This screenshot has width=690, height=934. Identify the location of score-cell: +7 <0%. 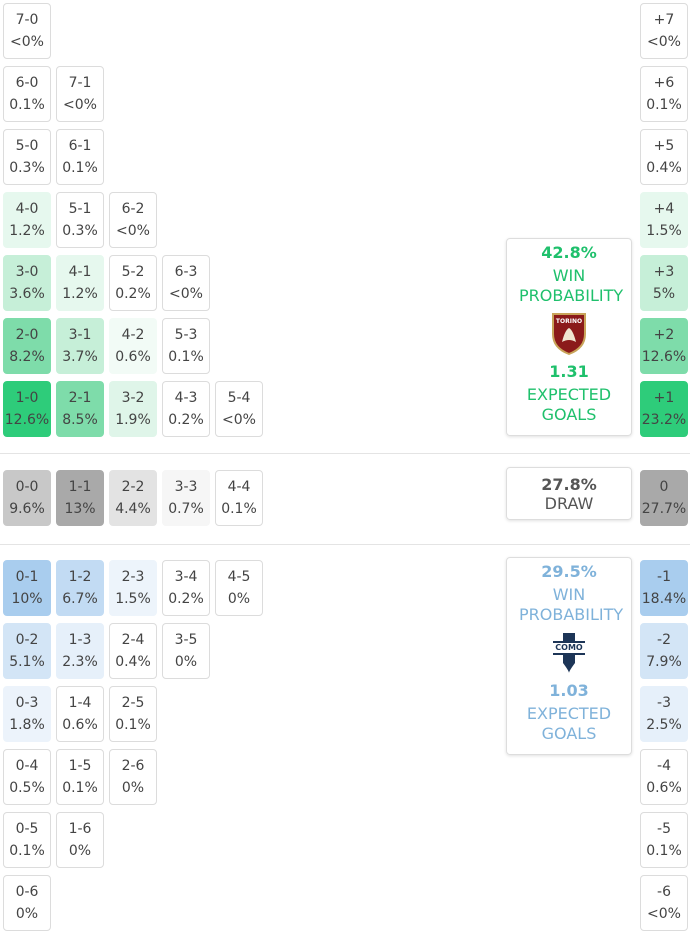
(664, 31).